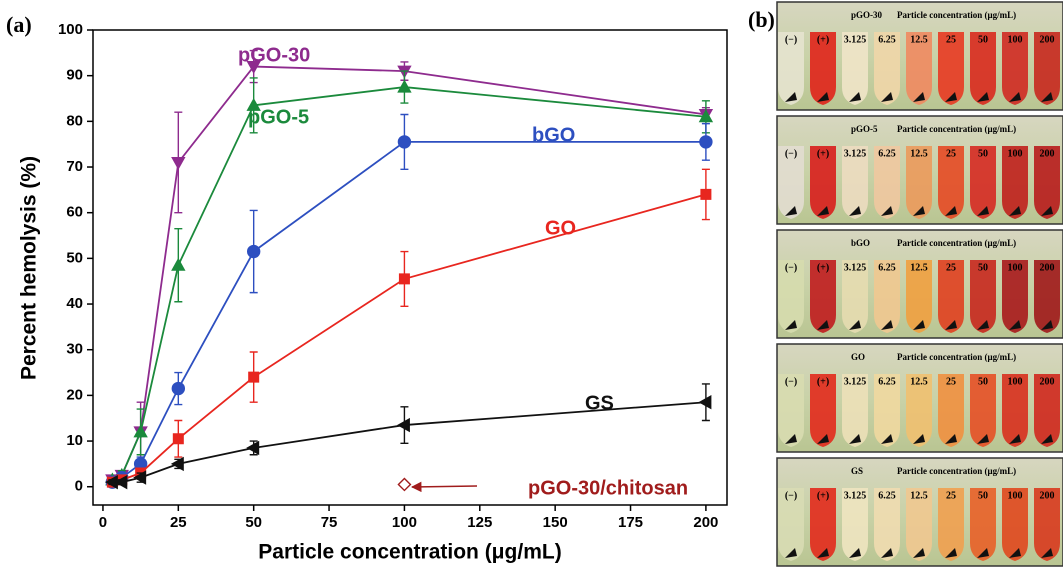 Image resolution: width=1063 pixels, height=576 pixels. I want to click on y-axis-title: Percent hemolysis (%), so click(29, 268).